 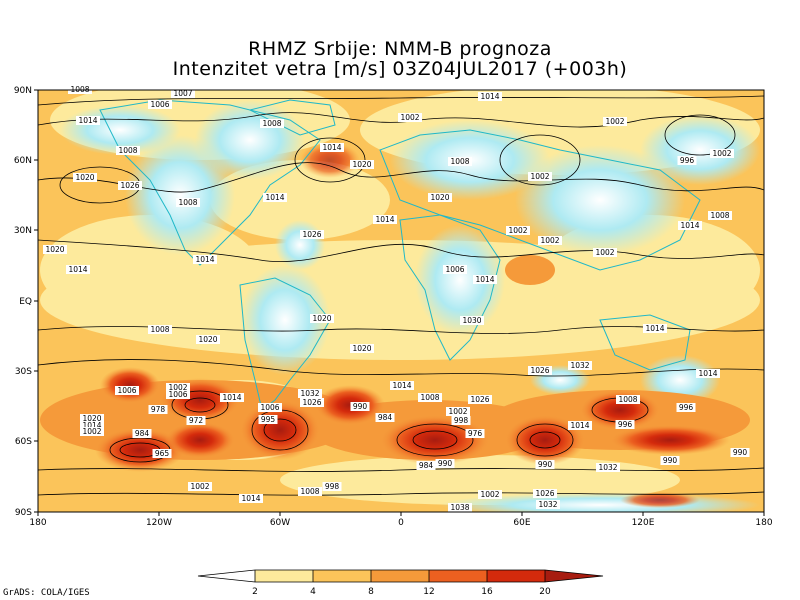 I want to click on legend-tick: 16, so click(x=487, y=592).